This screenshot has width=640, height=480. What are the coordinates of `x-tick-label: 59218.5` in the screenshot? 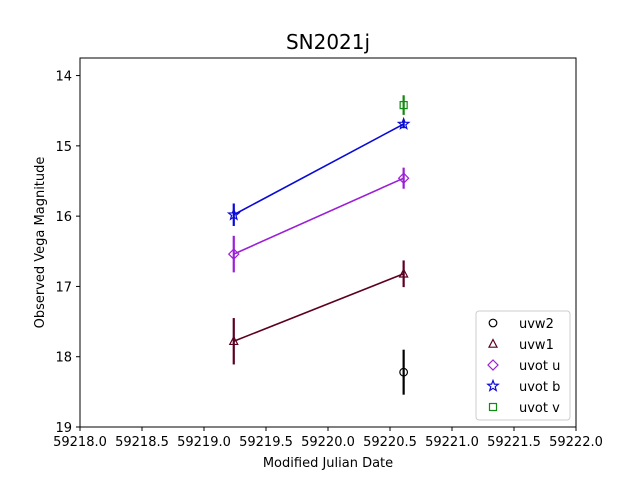 It's located at (142, 442).